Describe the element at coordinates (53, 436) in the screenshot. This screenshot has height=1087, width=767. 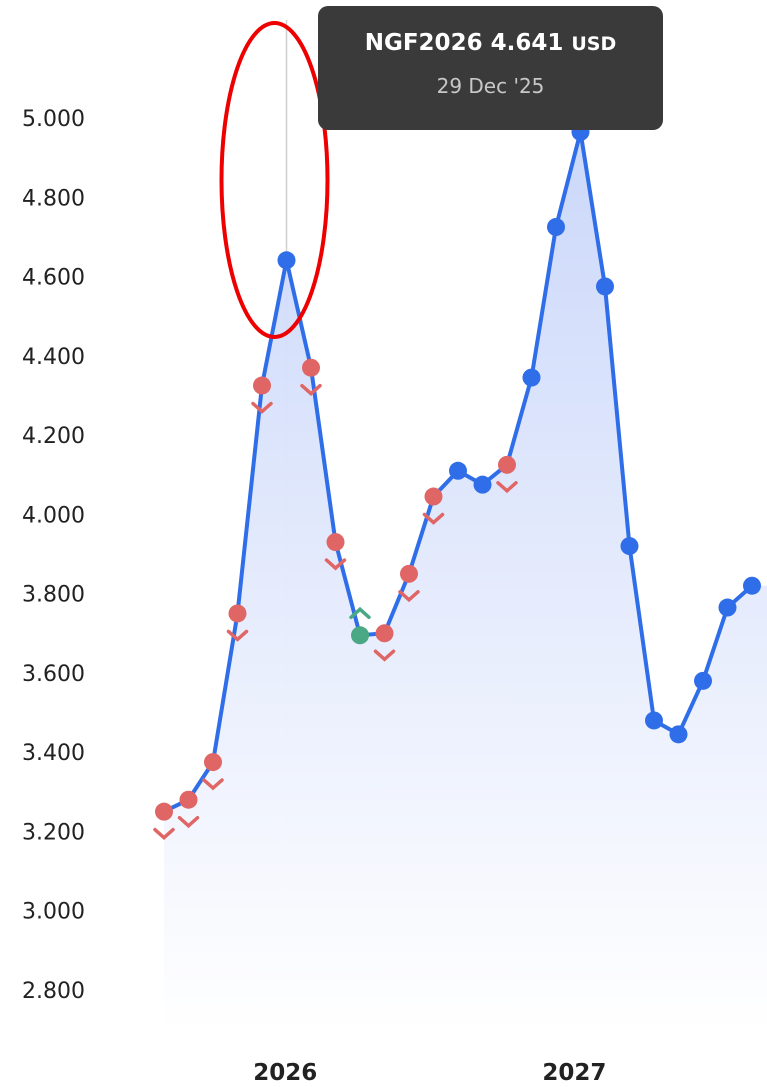
I see `y-tick-label: 4.200` at that location.